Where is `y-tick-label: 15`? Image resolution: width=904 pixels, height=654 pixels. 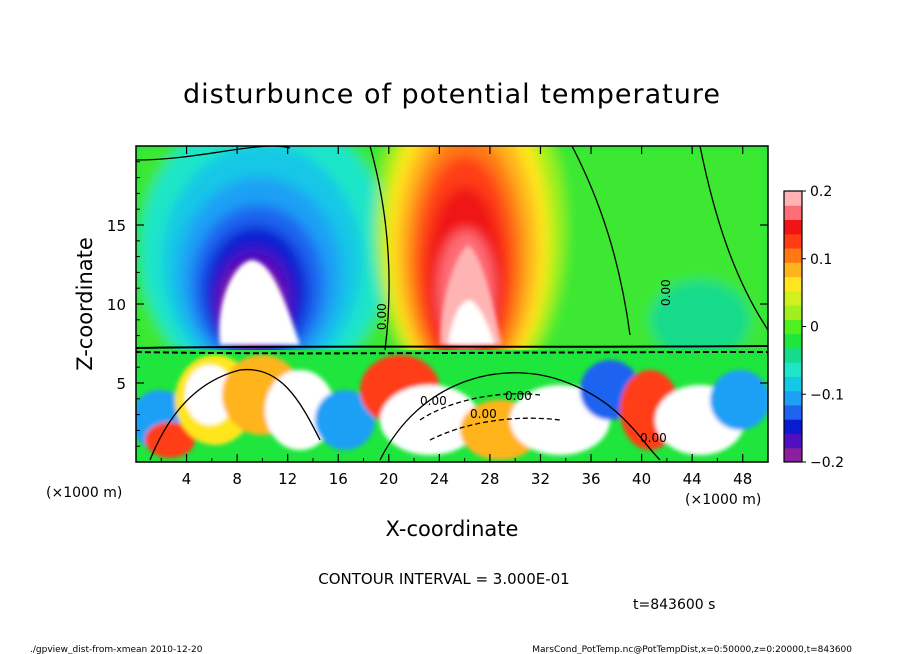 y-tick-label: 15 is located at coordinates (116, 226).